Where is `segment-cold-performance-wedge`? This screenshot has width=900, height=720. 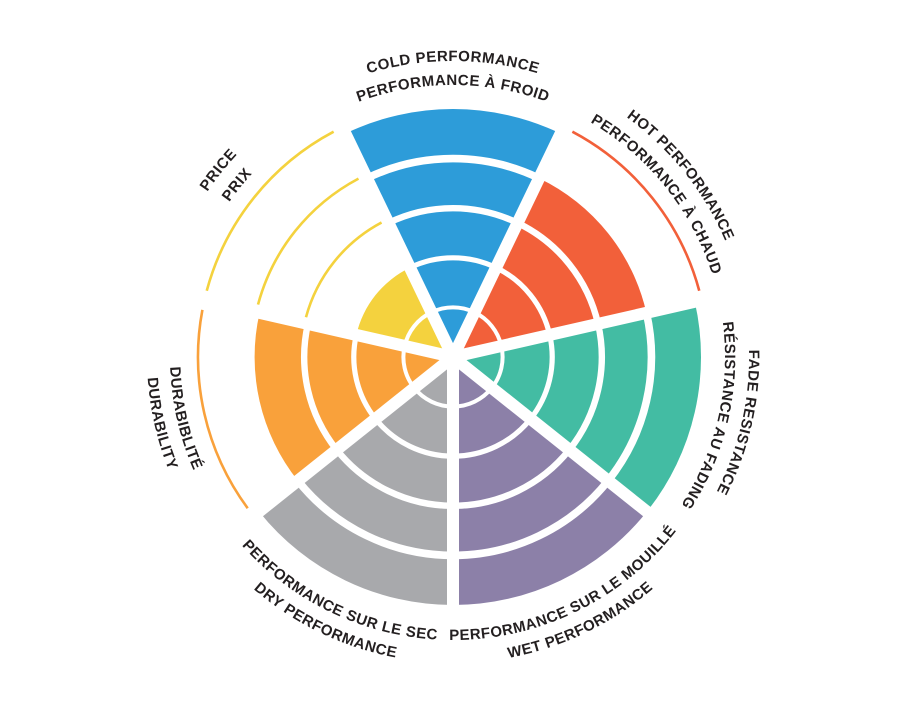 segment-cold-performance-wedge is located at coordinates (453, 233).